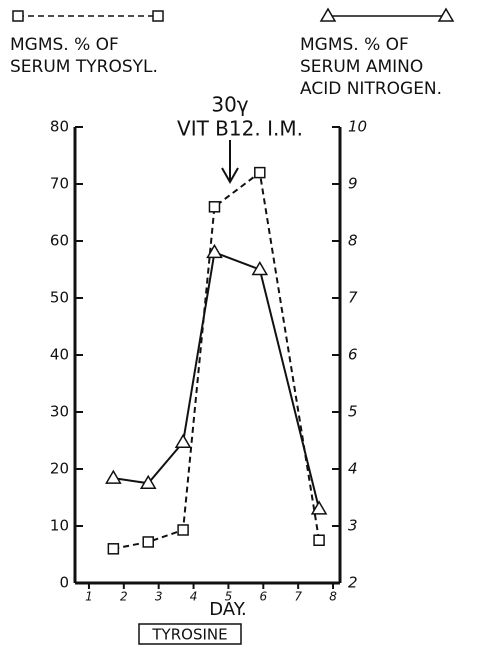 Image resolution: width=488 pixels, height=647 pixels. I want to click on x-tick-label: 7, so click(298, 597).